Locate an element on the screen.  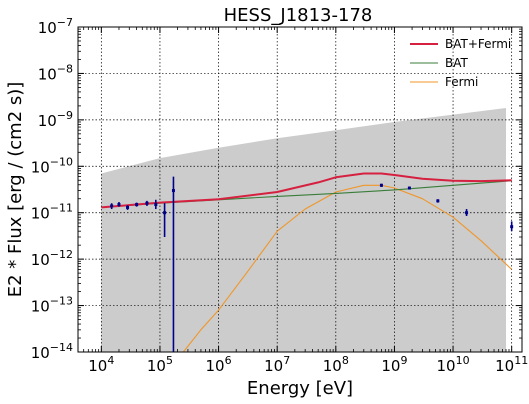
y-tick-label: 10⁻¹⁰ is located at coordinates (52, 165).